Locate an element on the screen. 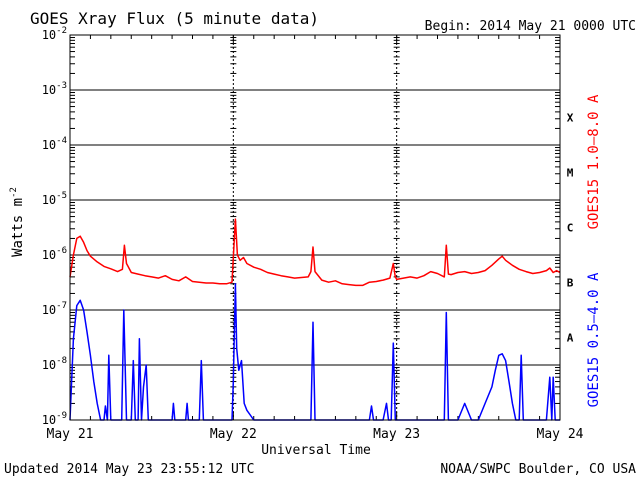 This screenshot has height=480, width=640. y-tick-exponent: -4 is located at coordinates (61, 141).